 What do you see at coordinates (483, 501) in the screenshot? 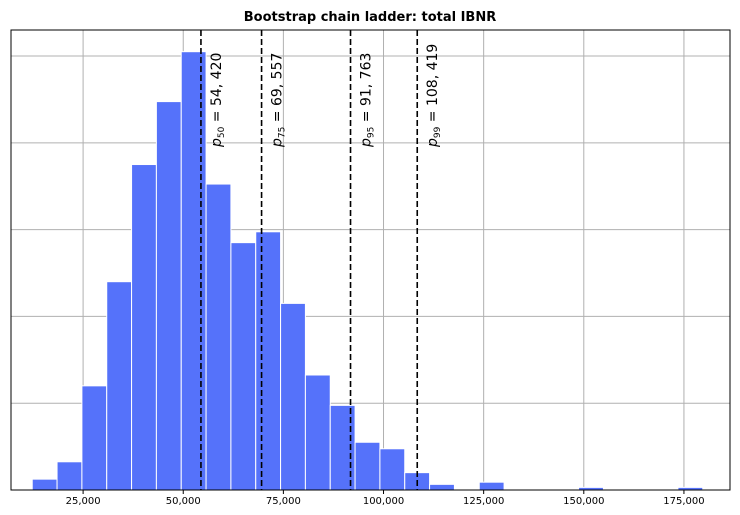
I see `x-tick-label: 125,000` at bounding box center [483, 501].